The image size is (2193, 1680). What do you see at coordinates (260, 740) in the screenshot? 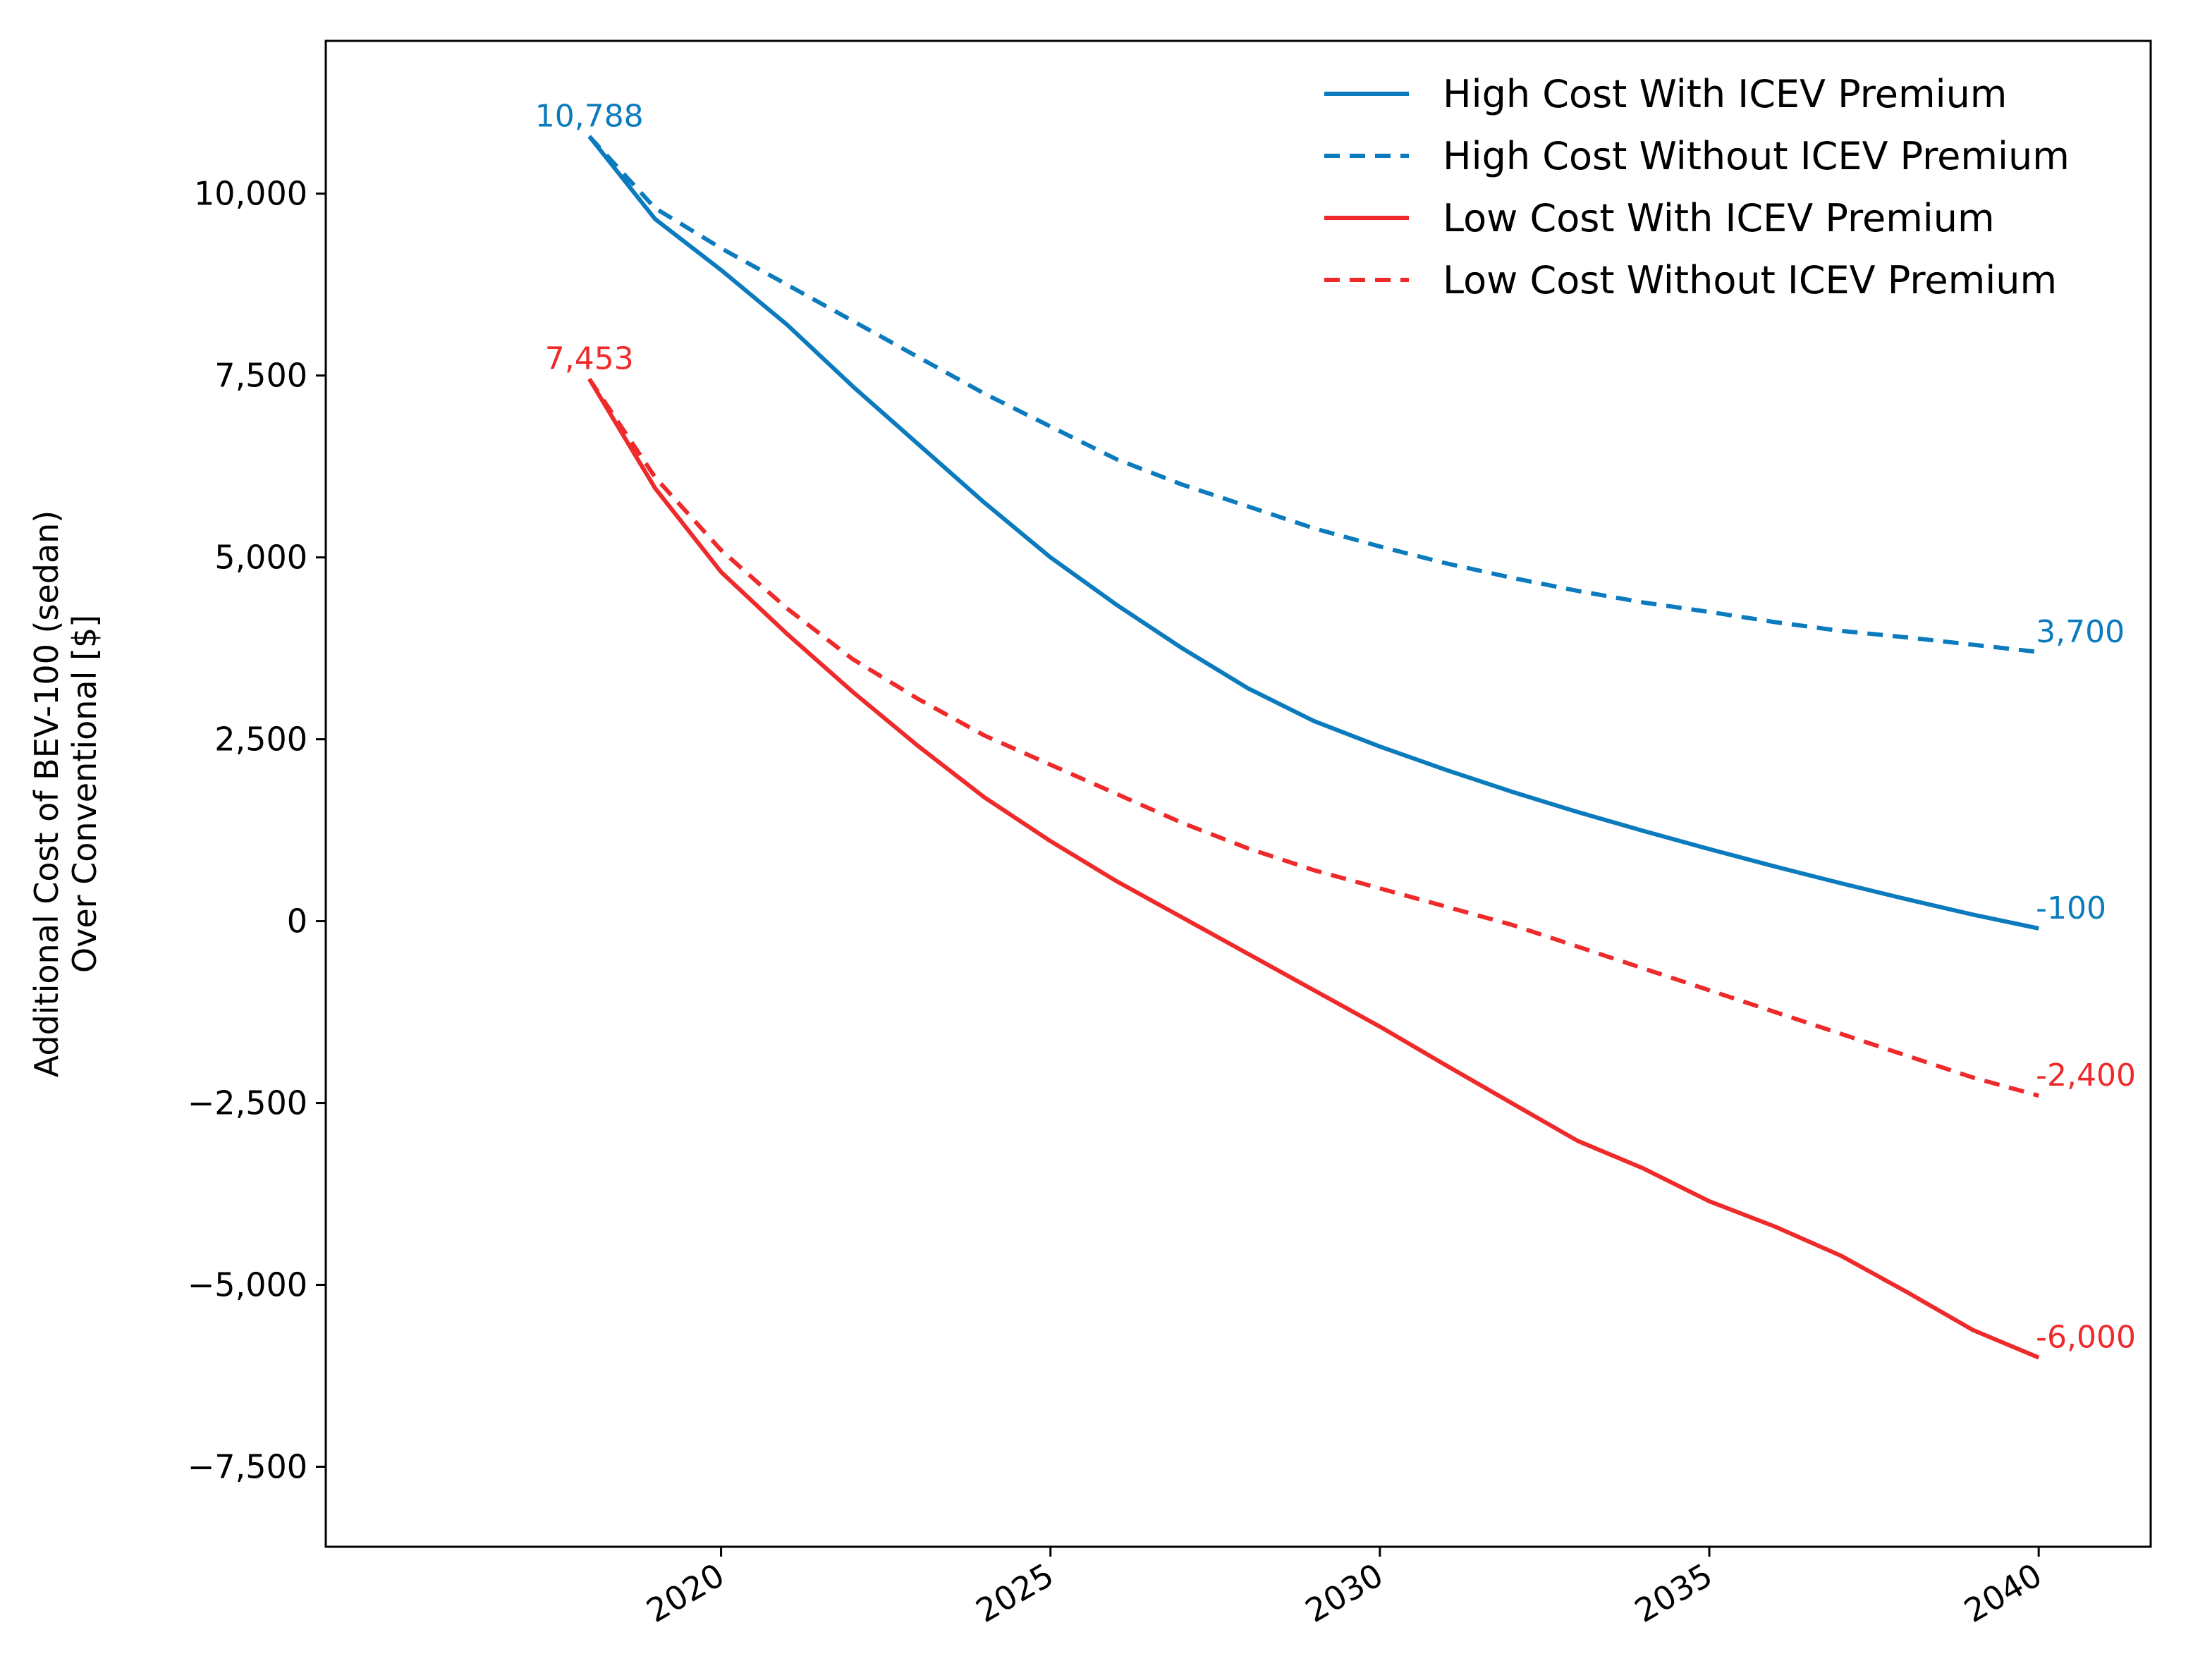
I see `y-tick-label: 2,500` at bounding box center [260, 740].